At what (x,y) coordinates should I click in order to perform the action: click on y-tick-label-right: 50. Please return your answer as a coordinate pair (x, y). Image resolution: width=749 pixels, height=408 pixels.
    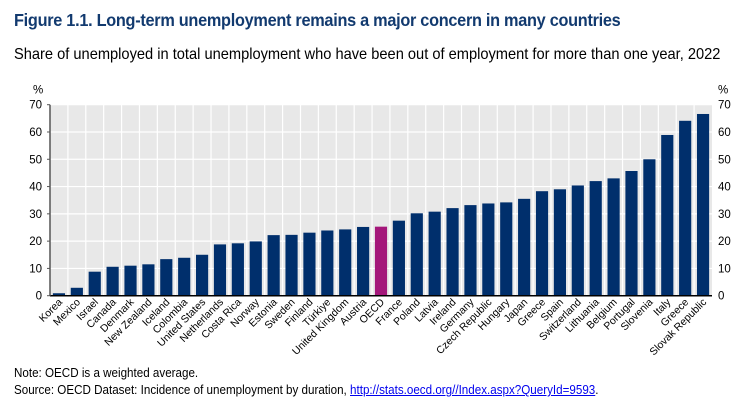
    Looking at the image, I should click on (724, 160).